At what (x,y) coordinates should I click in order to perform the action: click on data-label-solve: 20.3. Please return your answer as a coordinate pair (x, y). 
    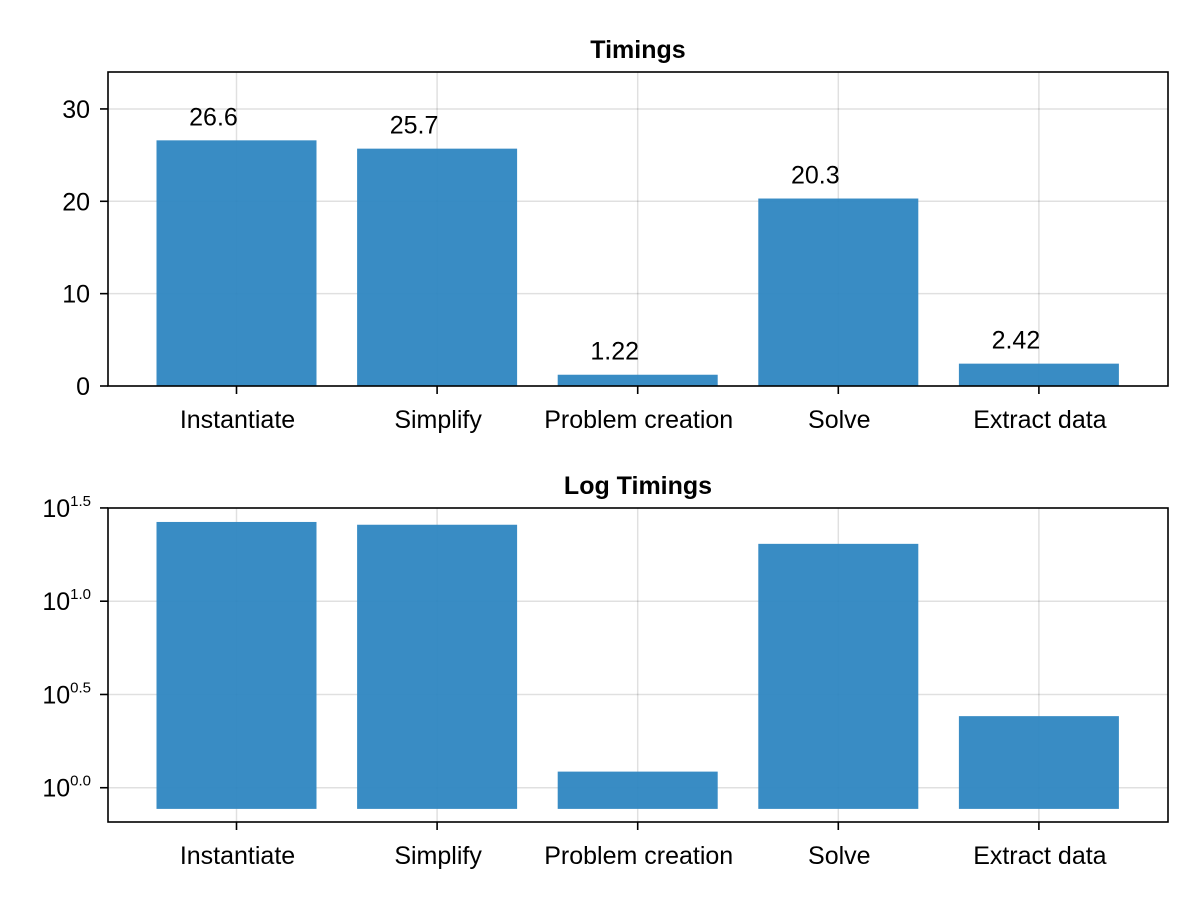
    Looking at the image, I should click on (815, 176).